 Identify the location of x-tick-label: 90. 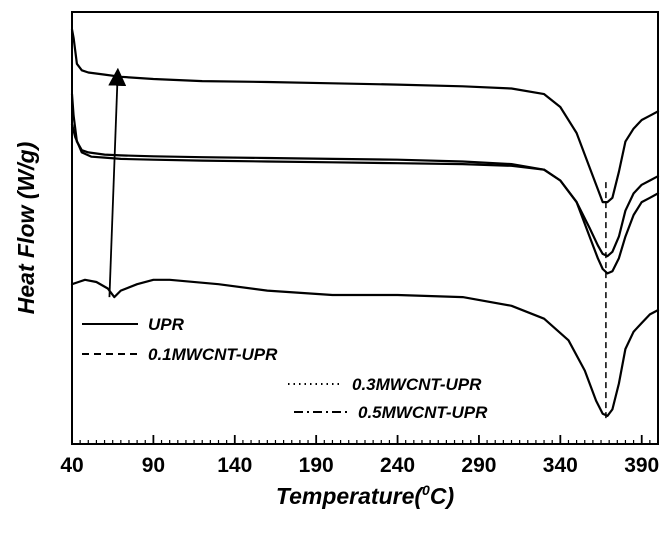
(153, 465).